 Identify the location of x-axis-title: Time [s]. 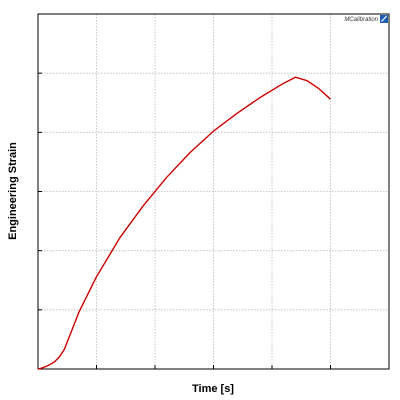
(213, 389).